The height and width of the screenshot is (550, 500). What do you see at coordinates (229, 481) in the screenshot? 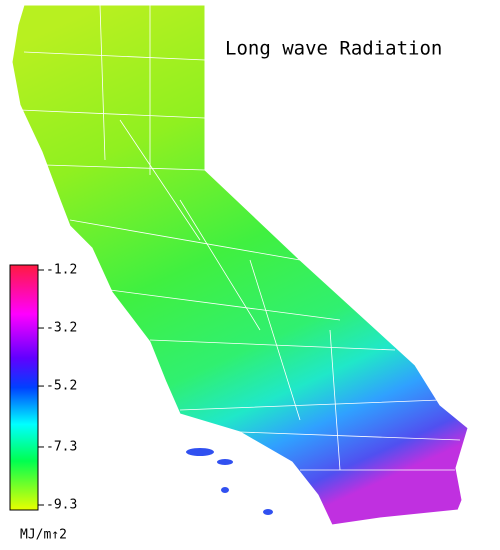
I see `islands` at bounding box center [229, 481].